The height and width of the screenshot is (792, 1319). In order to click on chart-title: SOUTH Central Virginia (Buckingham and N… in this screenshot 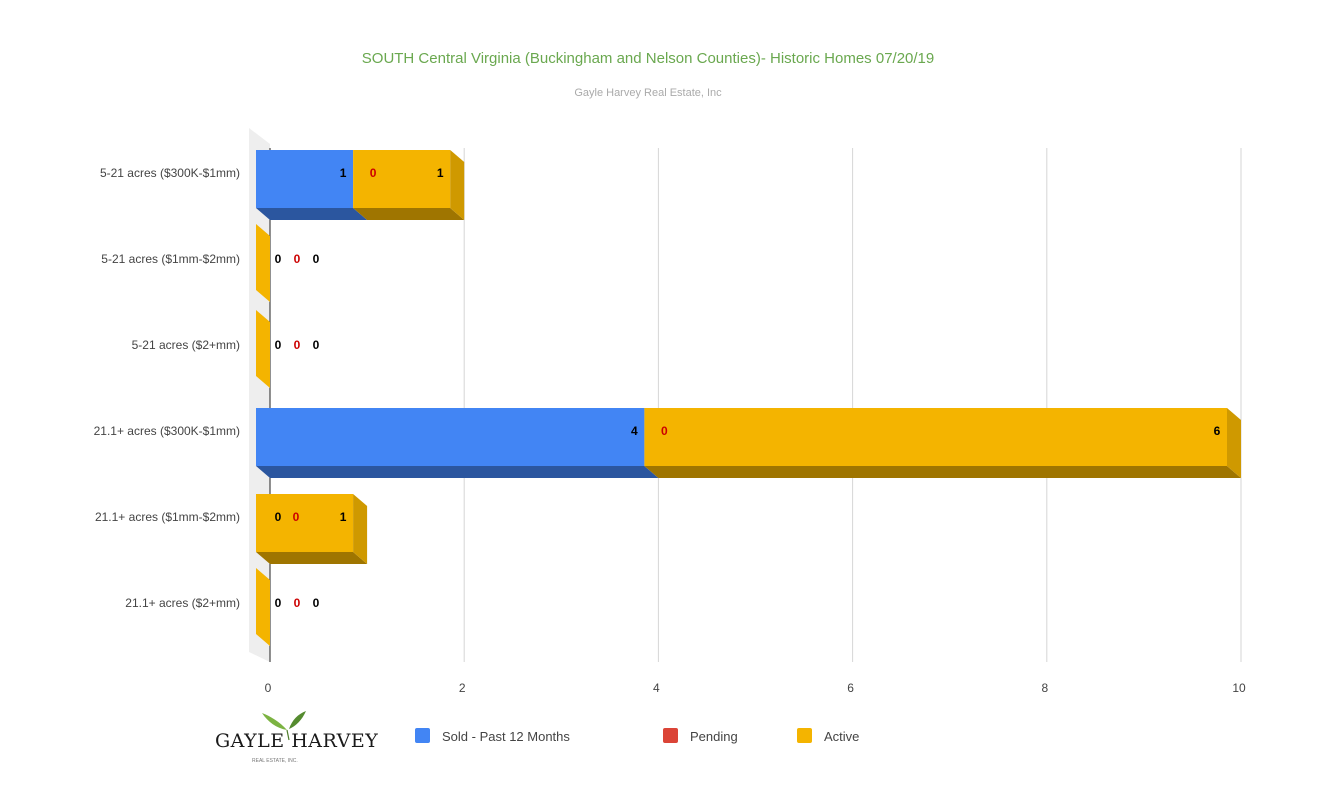, I will do `click(648, 58)`.